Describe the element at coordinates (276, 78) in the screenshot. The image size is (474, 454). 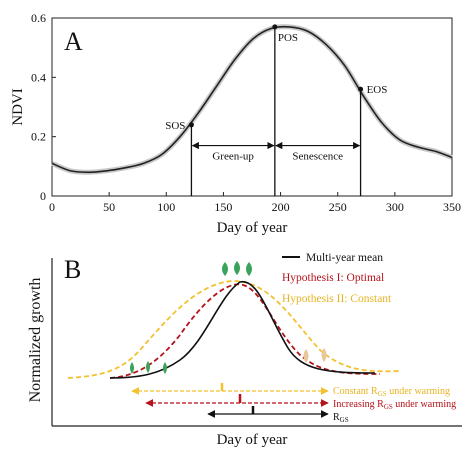
I see `panel-a-phenology-points: SOS POS EOS` at that location.